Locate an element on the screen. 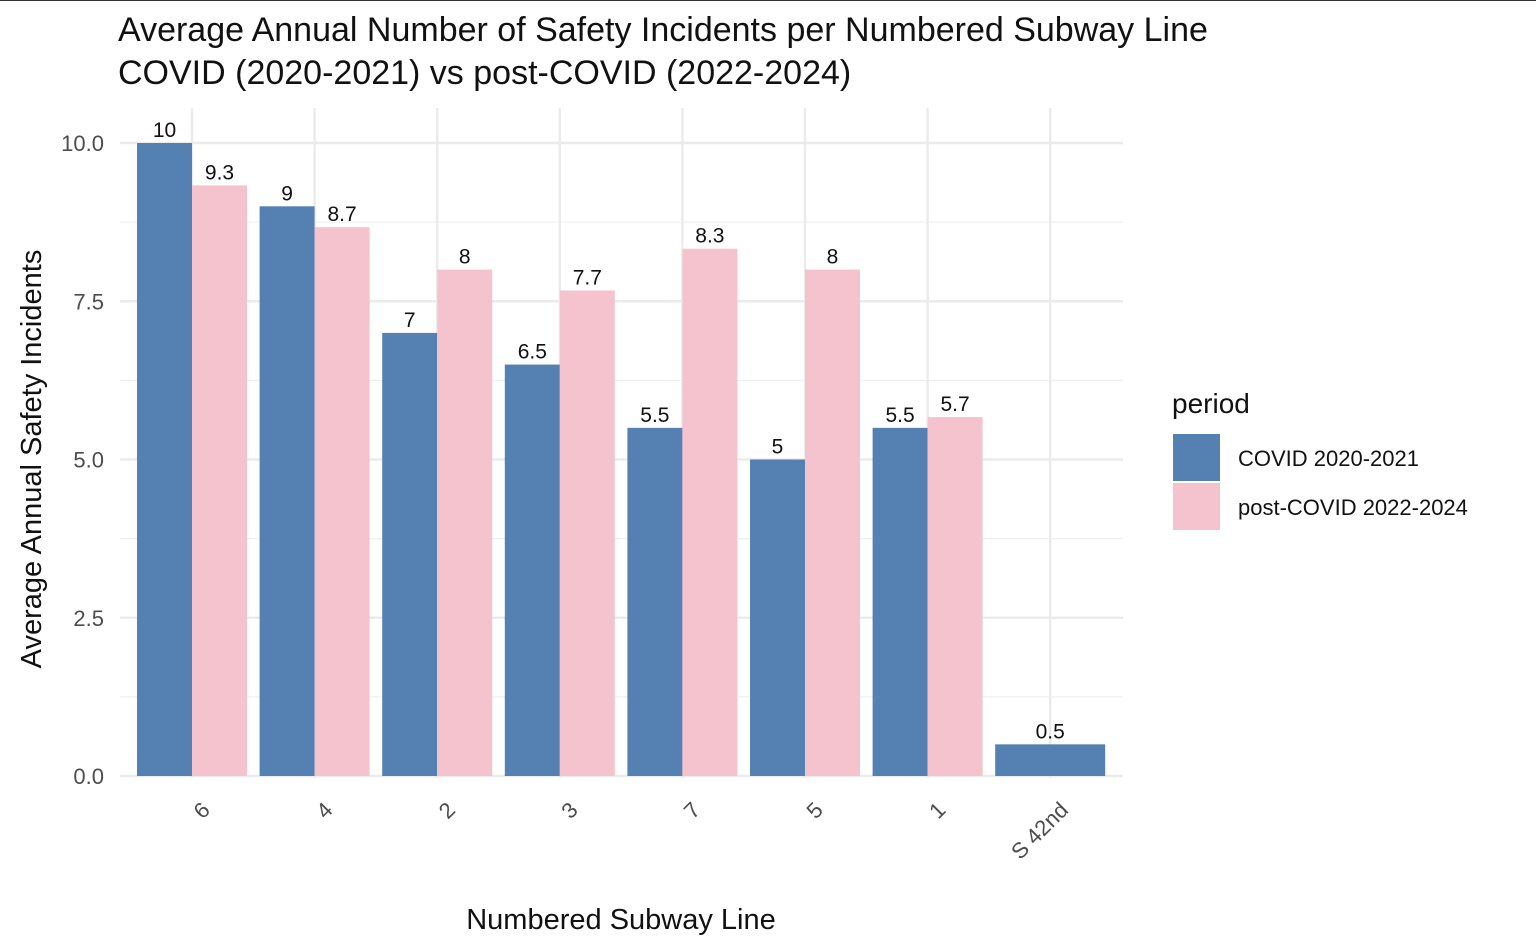 Image resolution: width=1536 pixels, height=950 pixels. data-label: 6.5 is located at coordinates (532, 352).